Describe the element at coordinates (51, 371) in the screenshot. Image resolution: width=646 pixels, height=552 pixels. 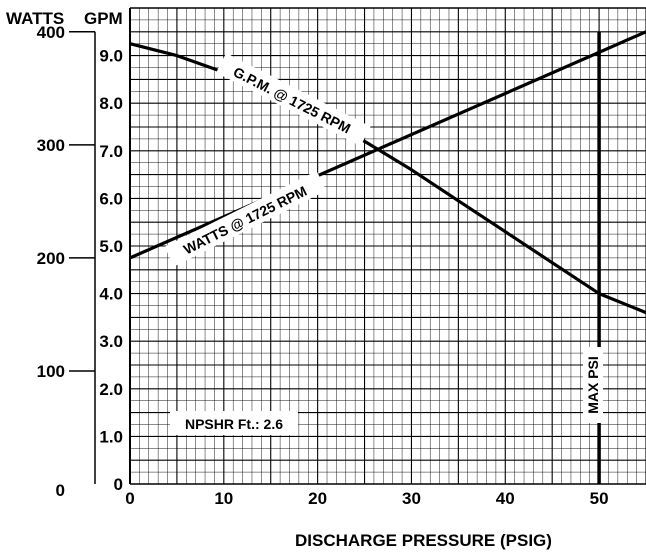
I see `watts-tick-label: 100` at that location.